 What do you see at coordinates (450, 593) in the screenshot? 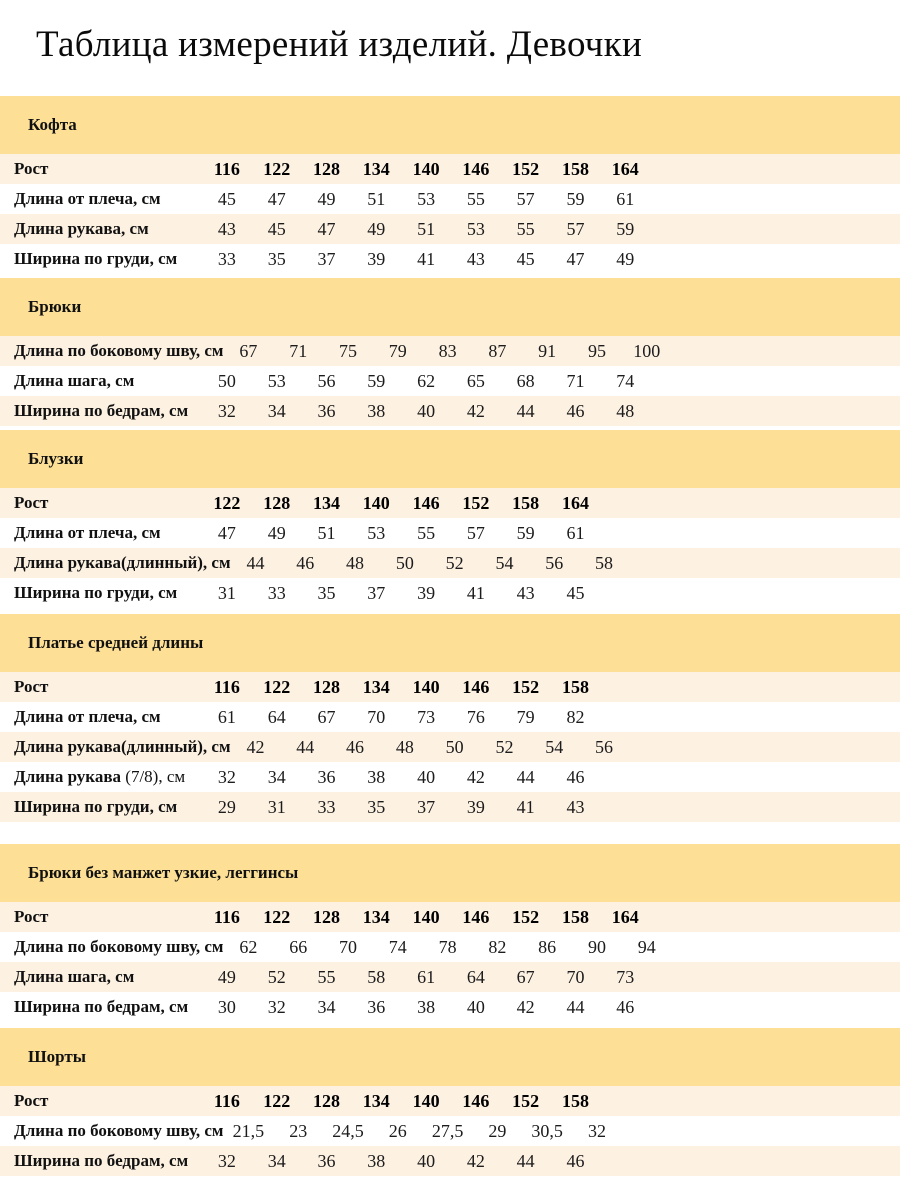
I see `table-row: Ширина по груди, см 31 33 35 37 39 41 43 45` at bounding box center [450, 593].